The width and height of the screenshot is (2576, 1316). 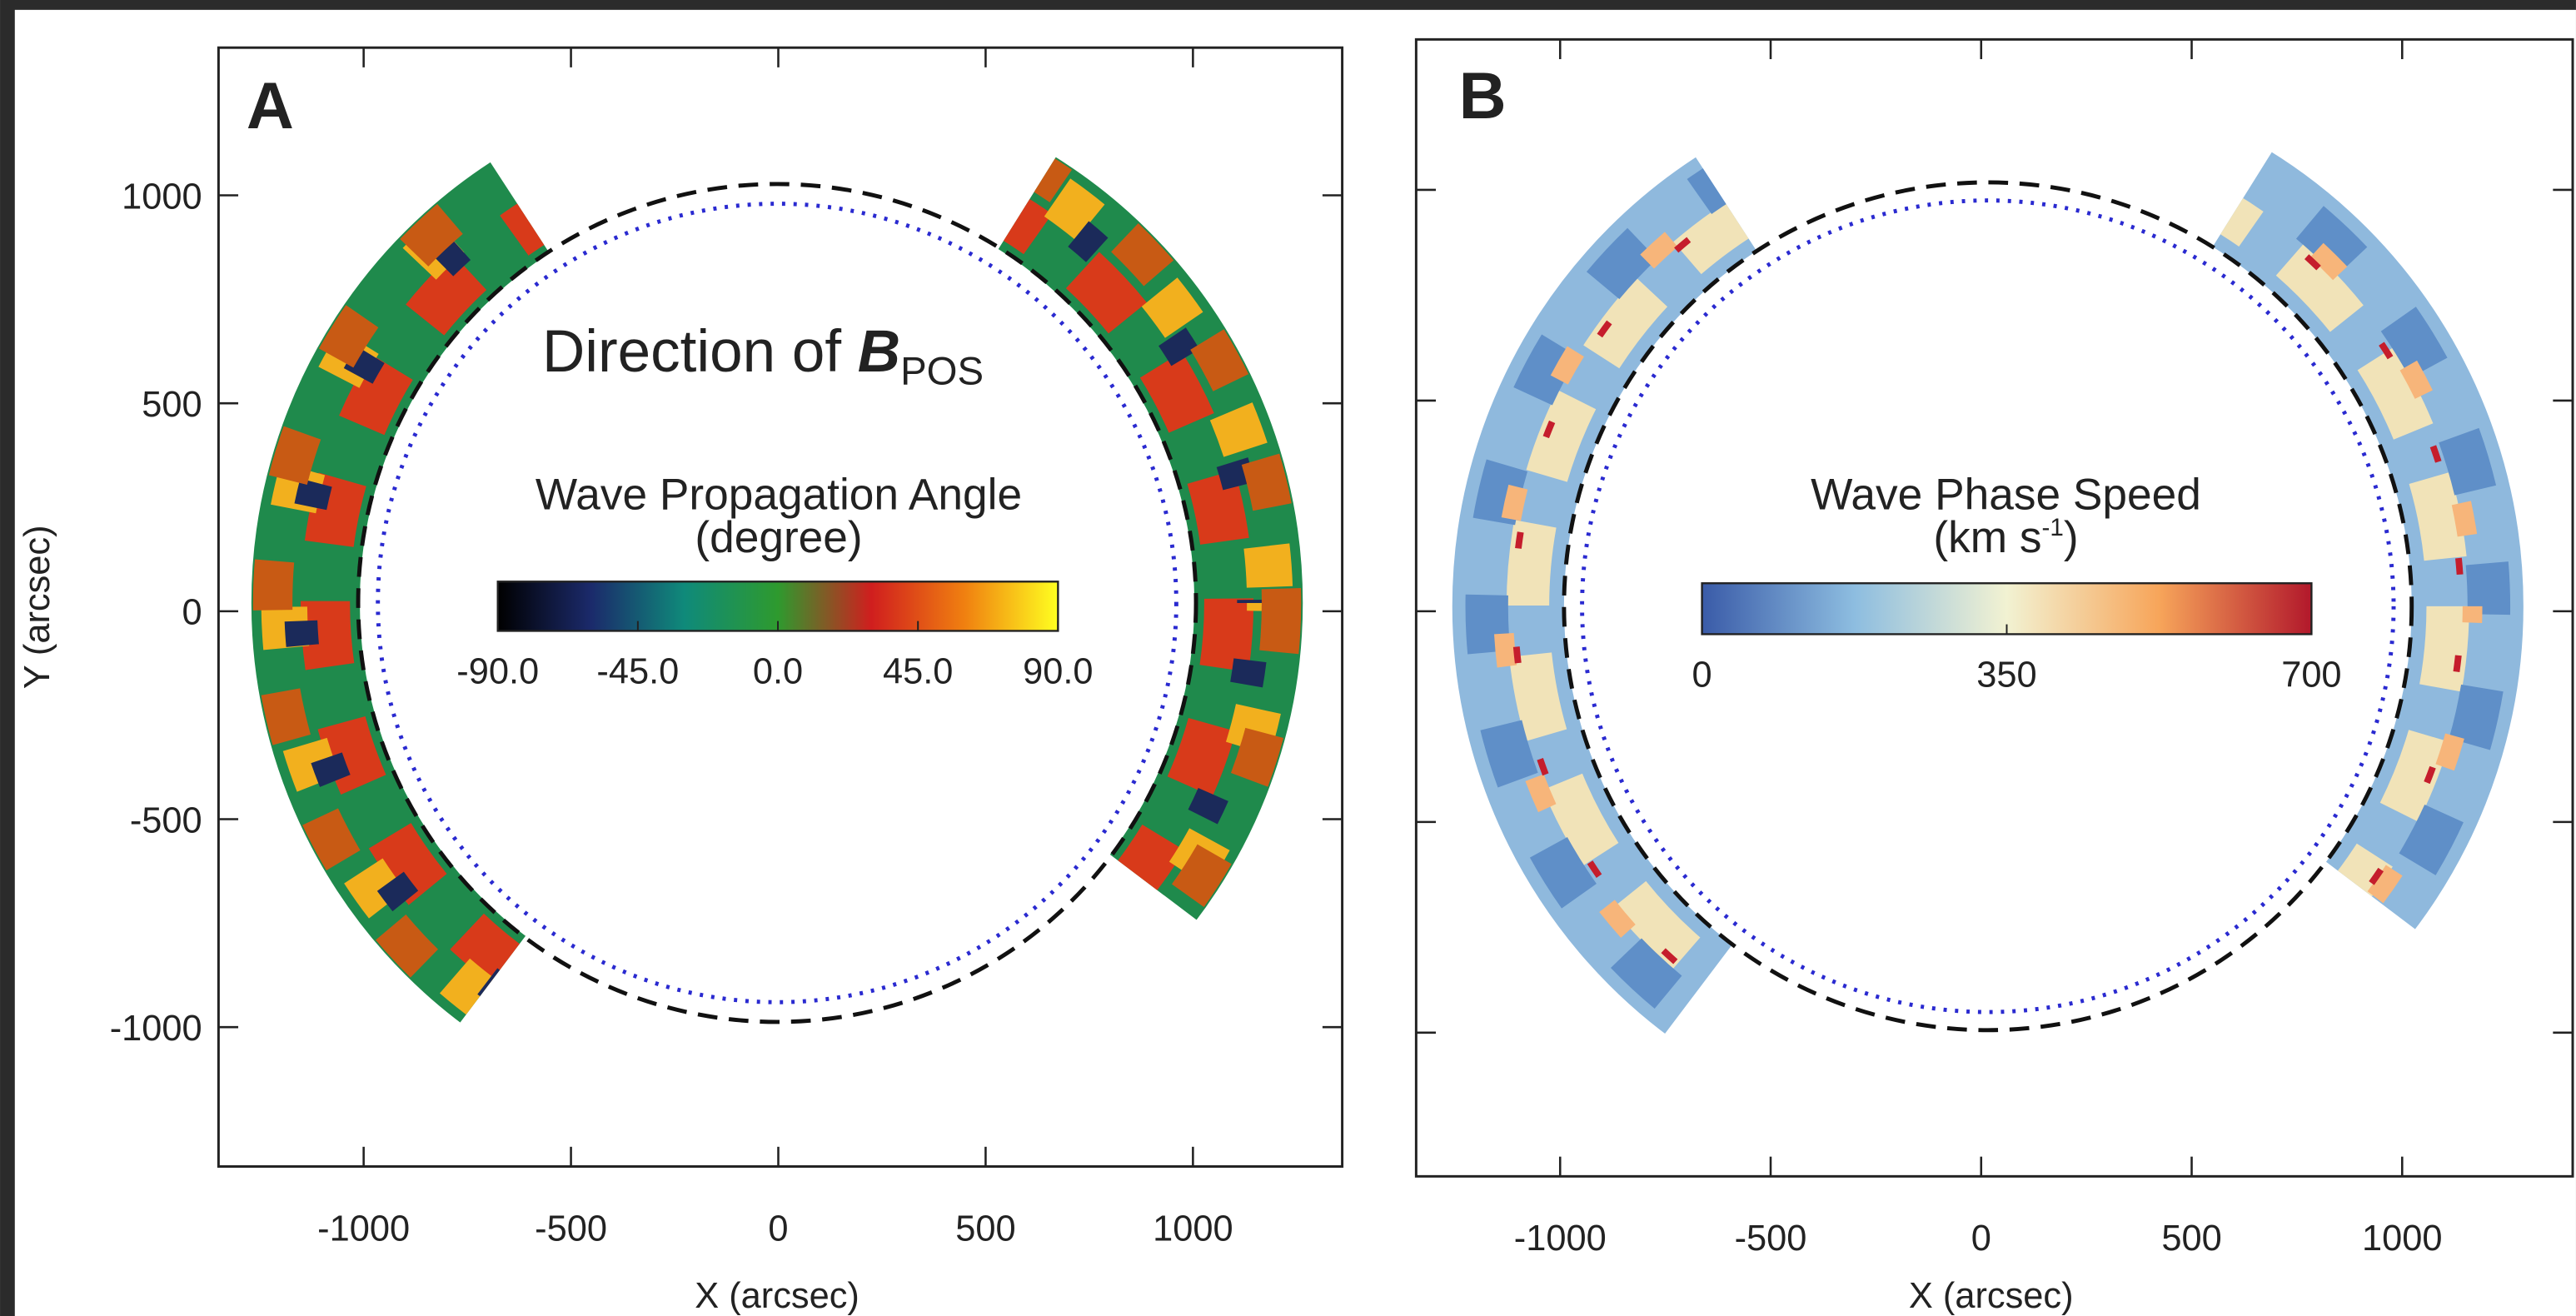 I want to click on title-symbol: B, so click(x=879, y=352).